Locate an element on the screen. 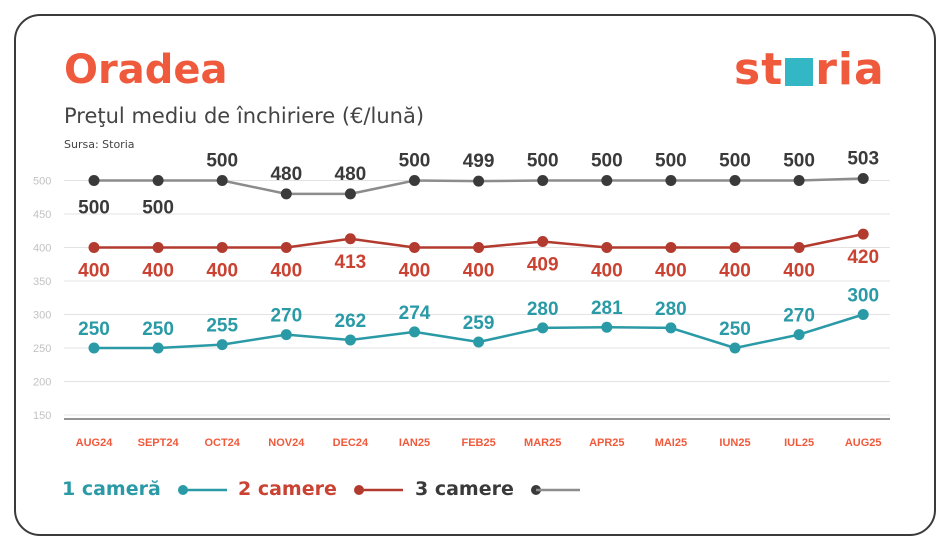 The image size is (950, 550). data-label-three-rooms: 503 is located at coordinates (863, 158).